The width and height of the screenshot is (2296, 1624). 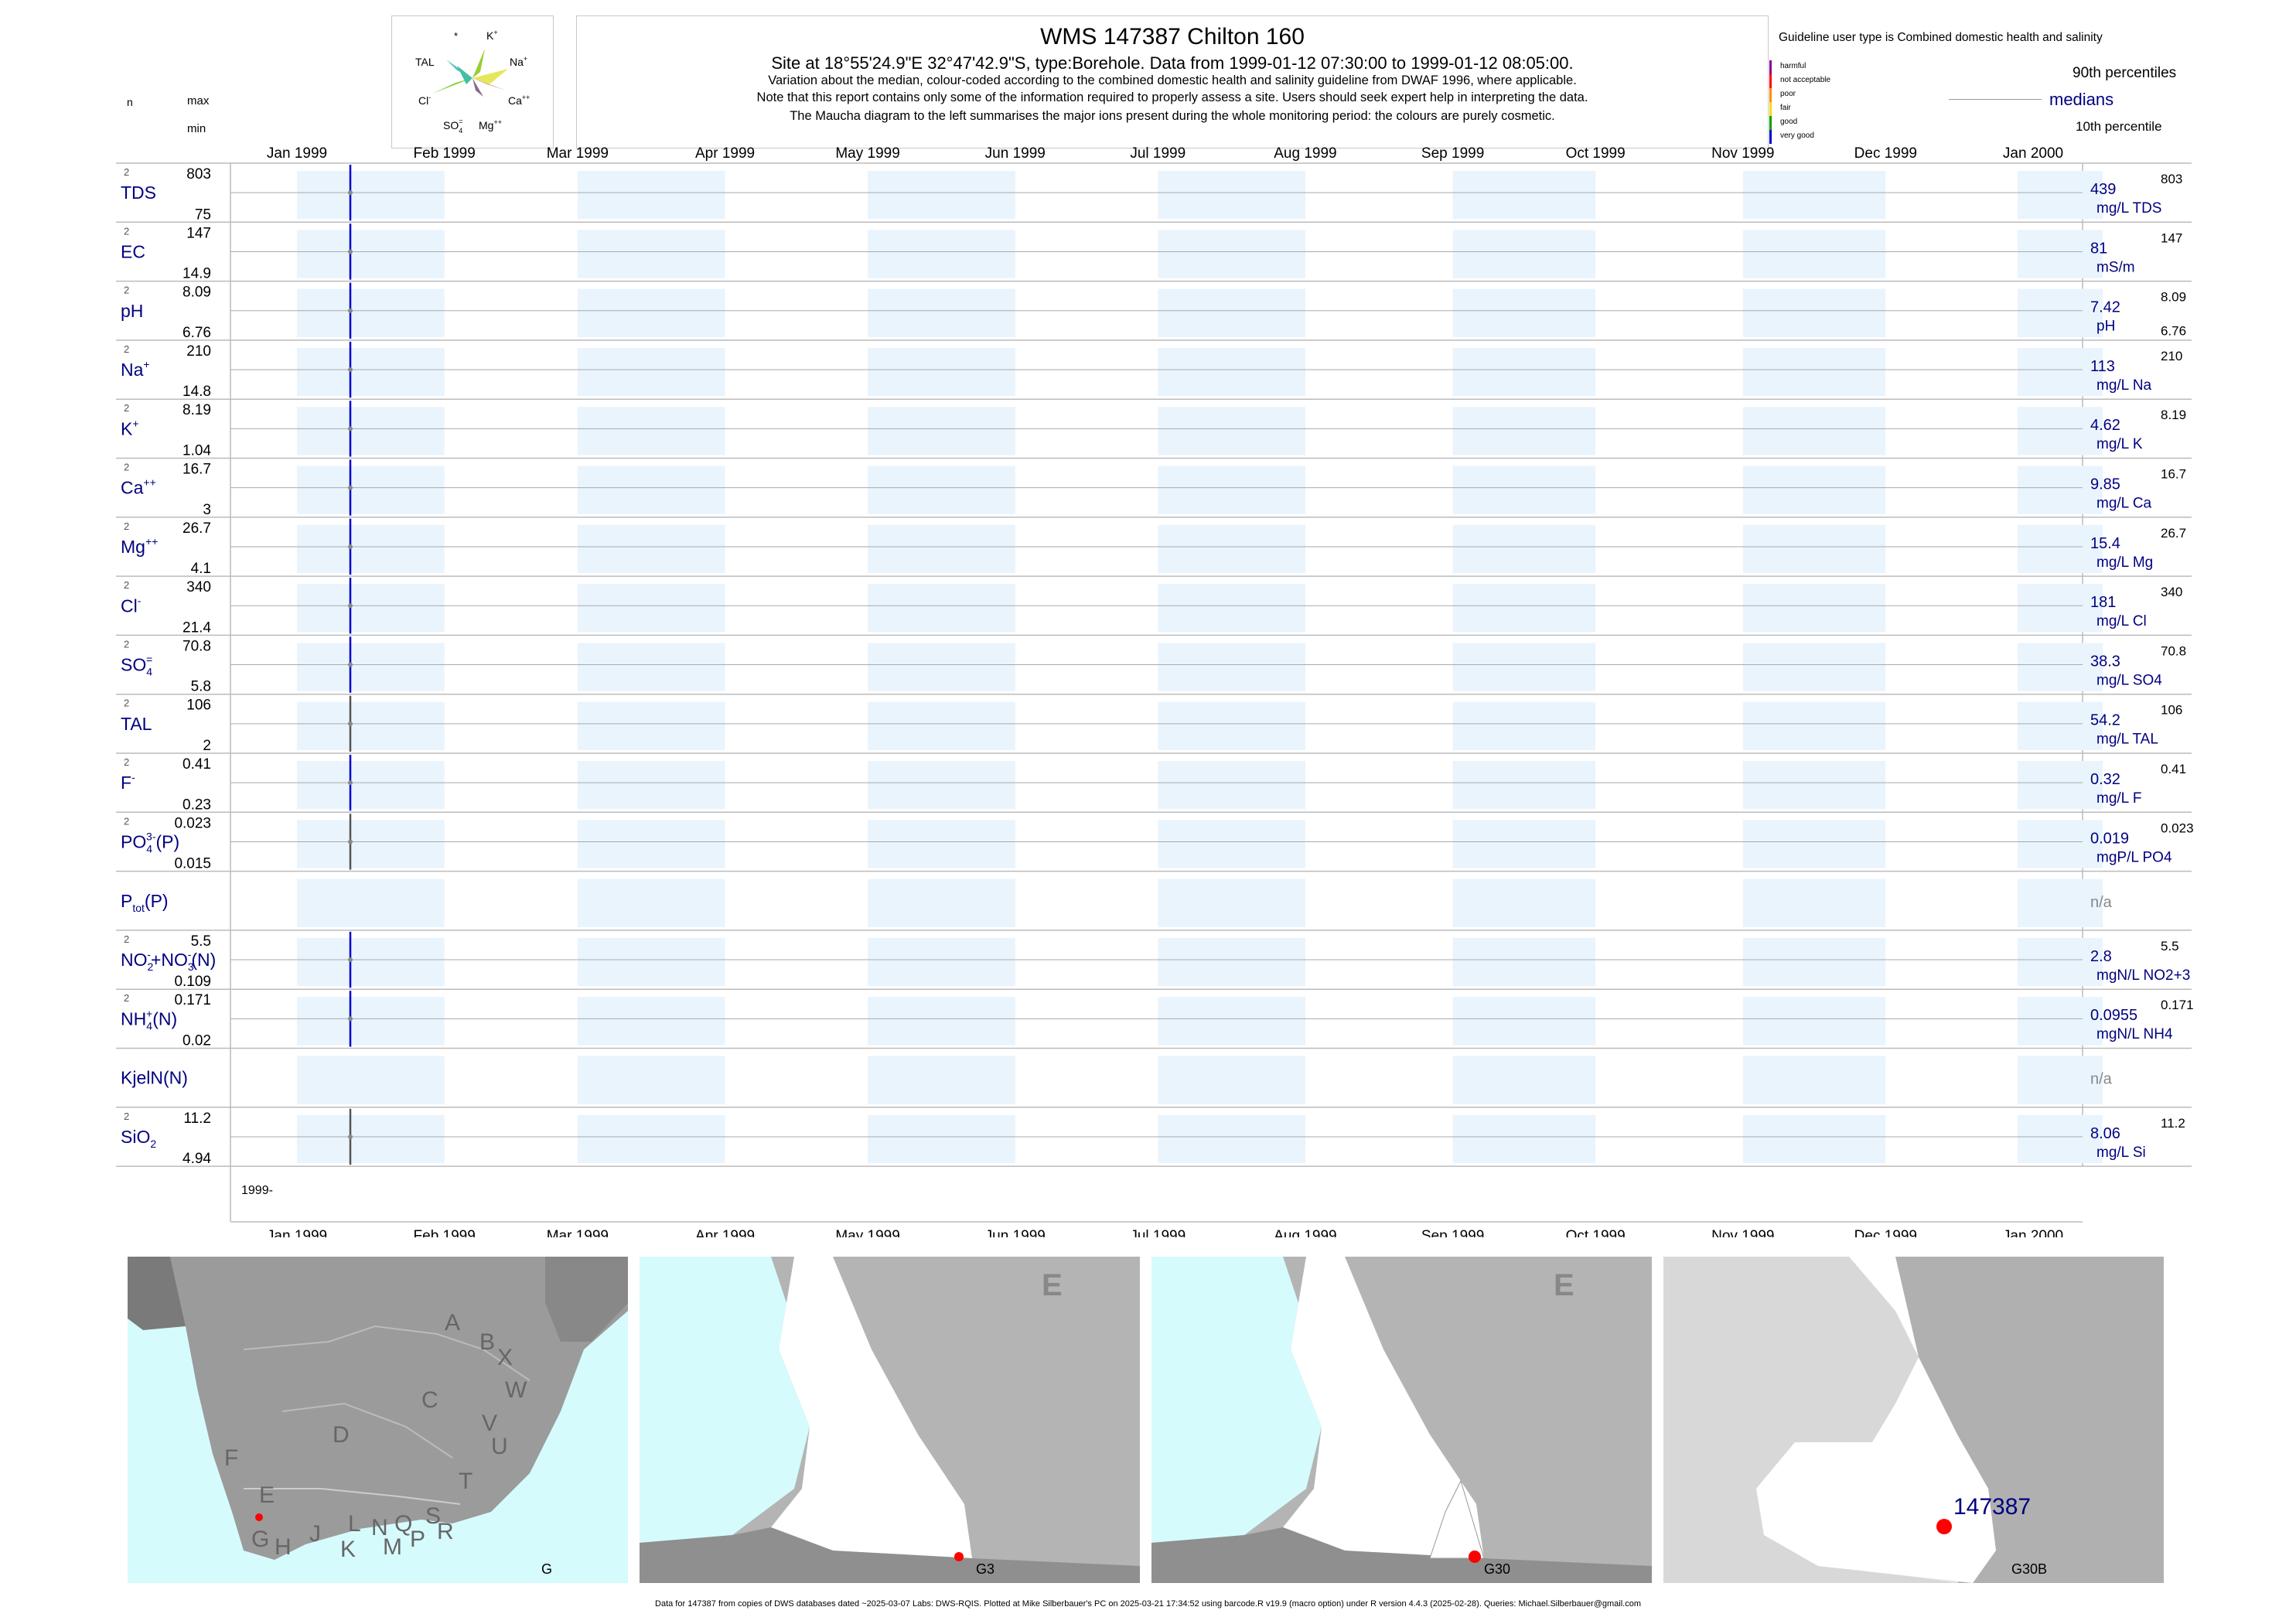 I want to click on series-median-na: n/a, so click(x=2101, y=1079).